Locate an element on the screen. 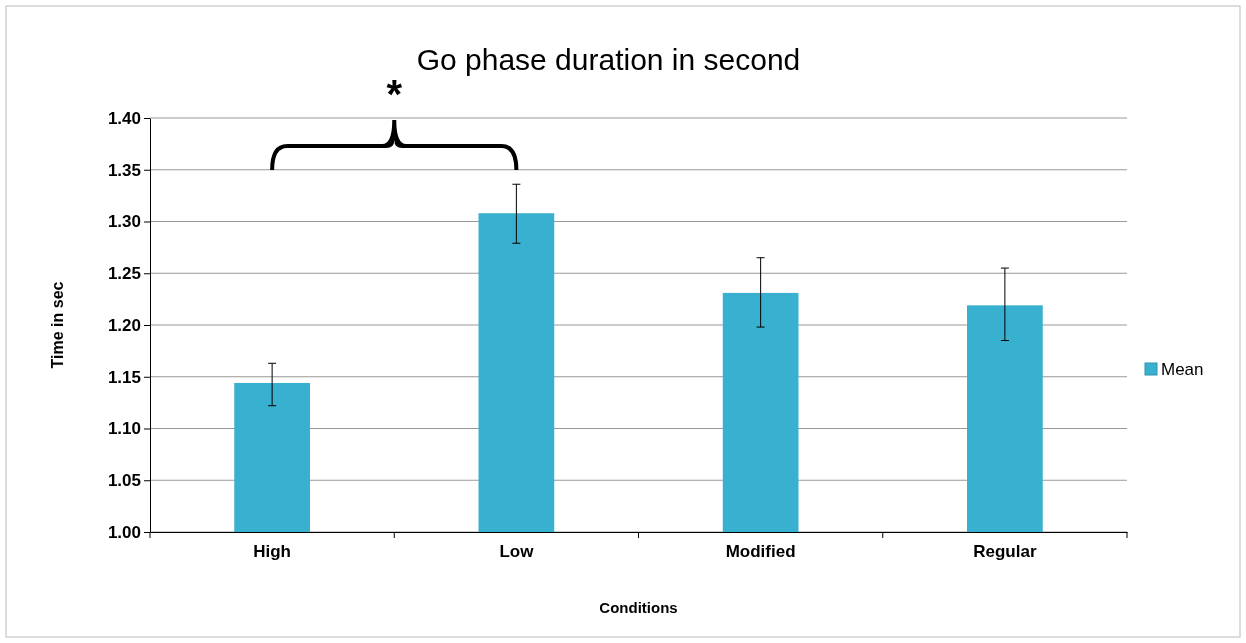 This screenshot has height=643, width=1246. x-tick-label: Modified is located at coordinates (760, 552).